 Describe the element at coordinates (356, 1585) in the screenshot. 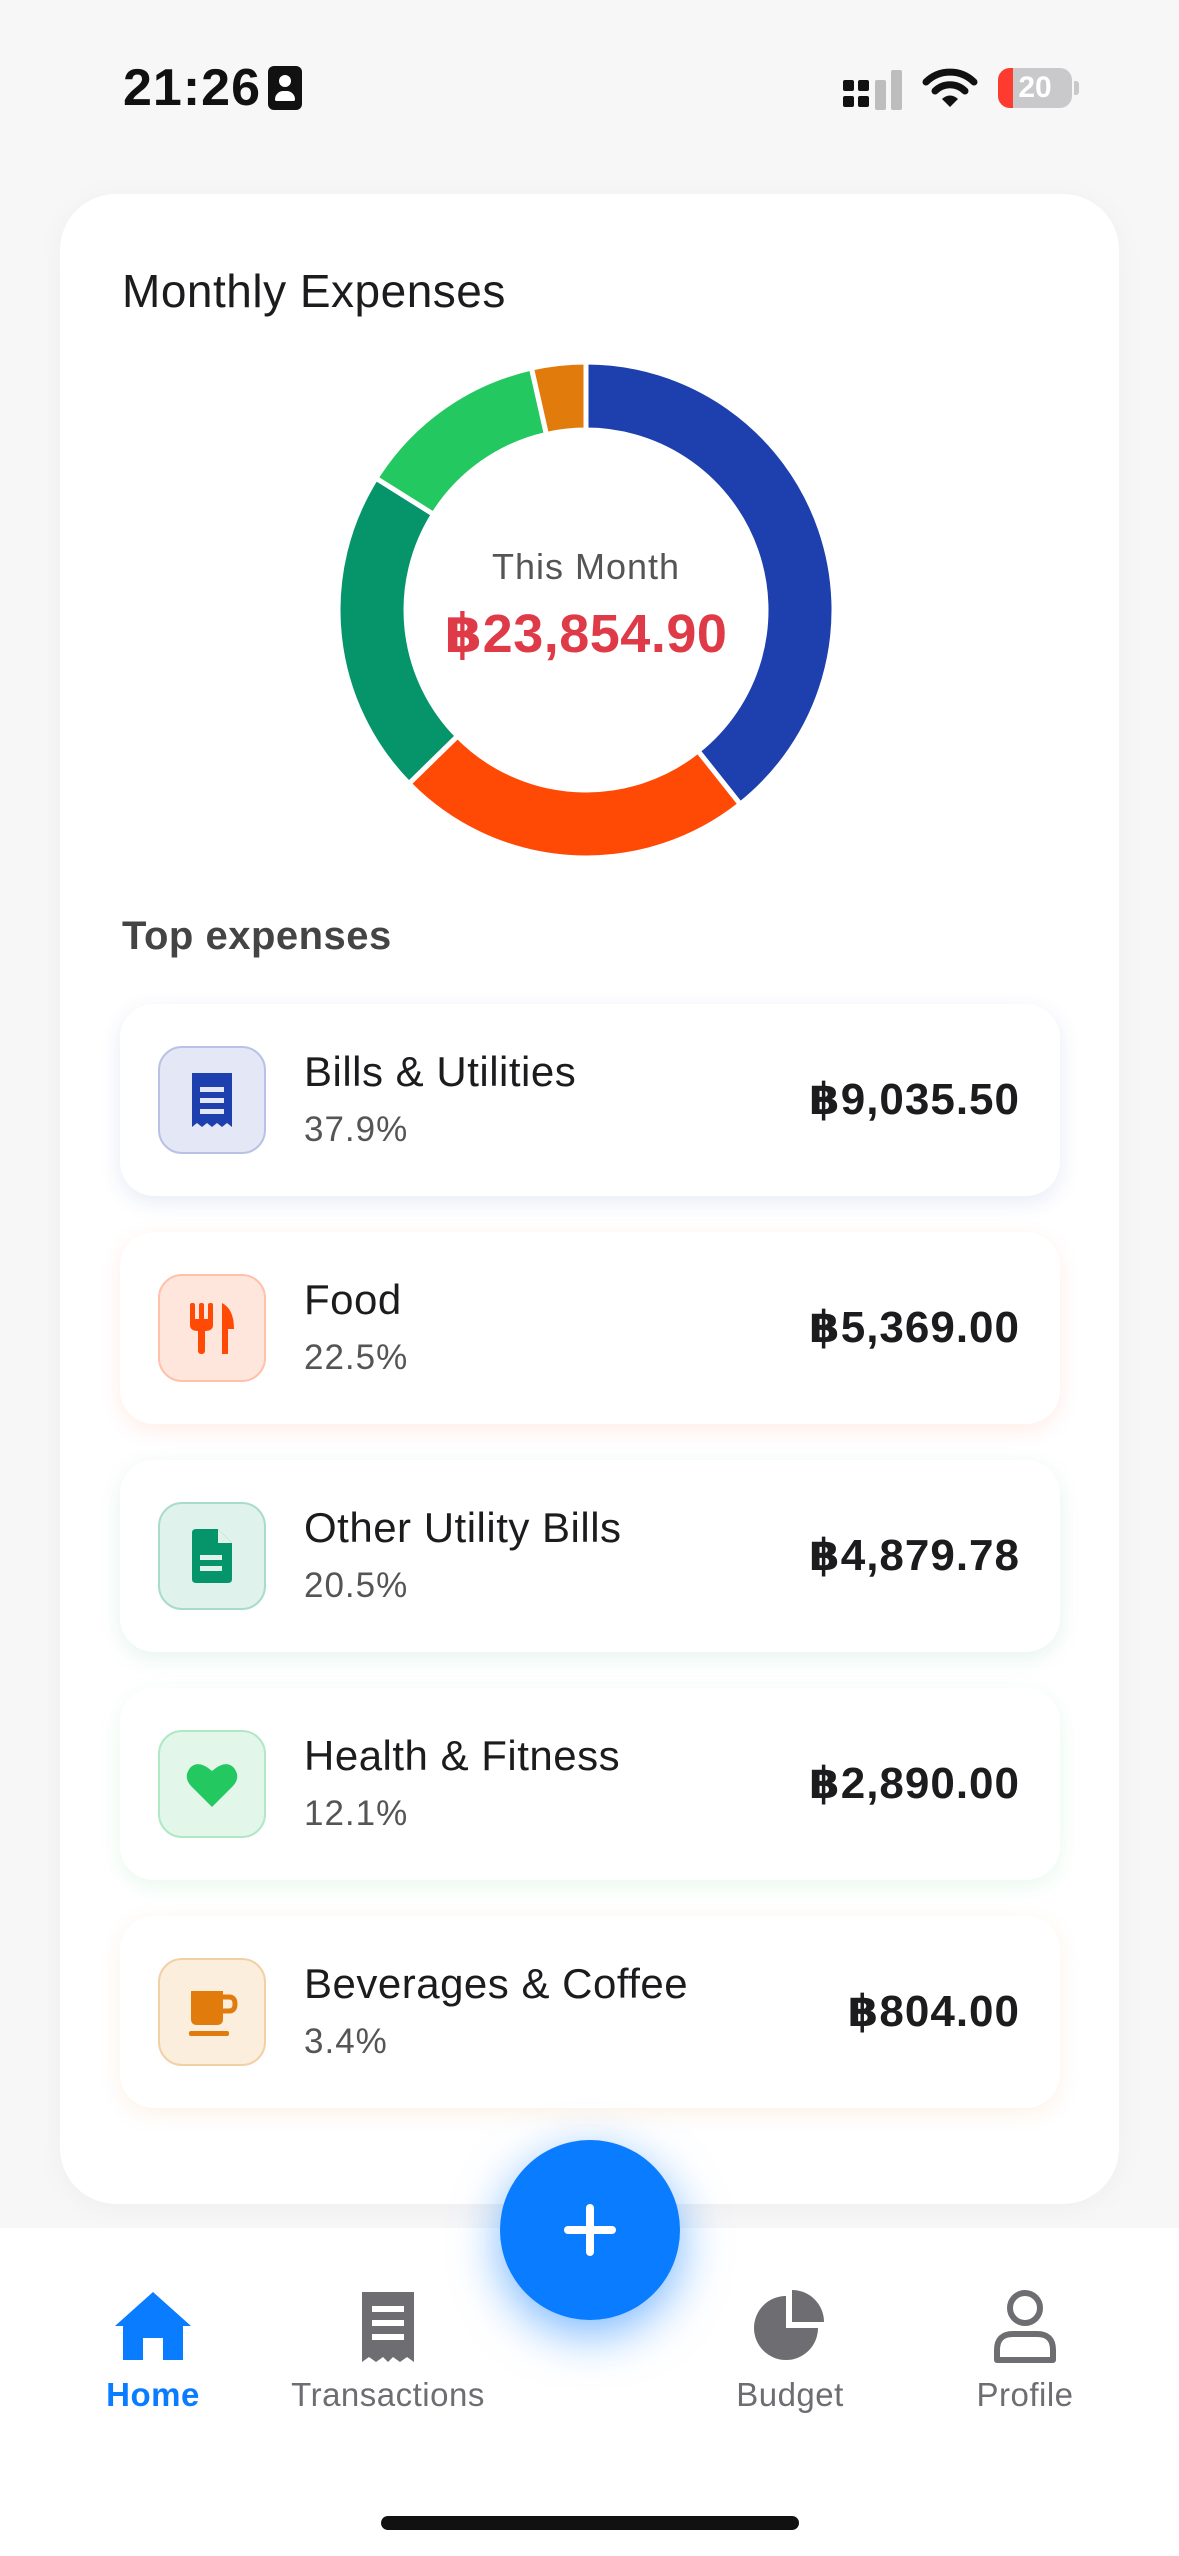

I see `expense-percent: 20.5%` at that location.